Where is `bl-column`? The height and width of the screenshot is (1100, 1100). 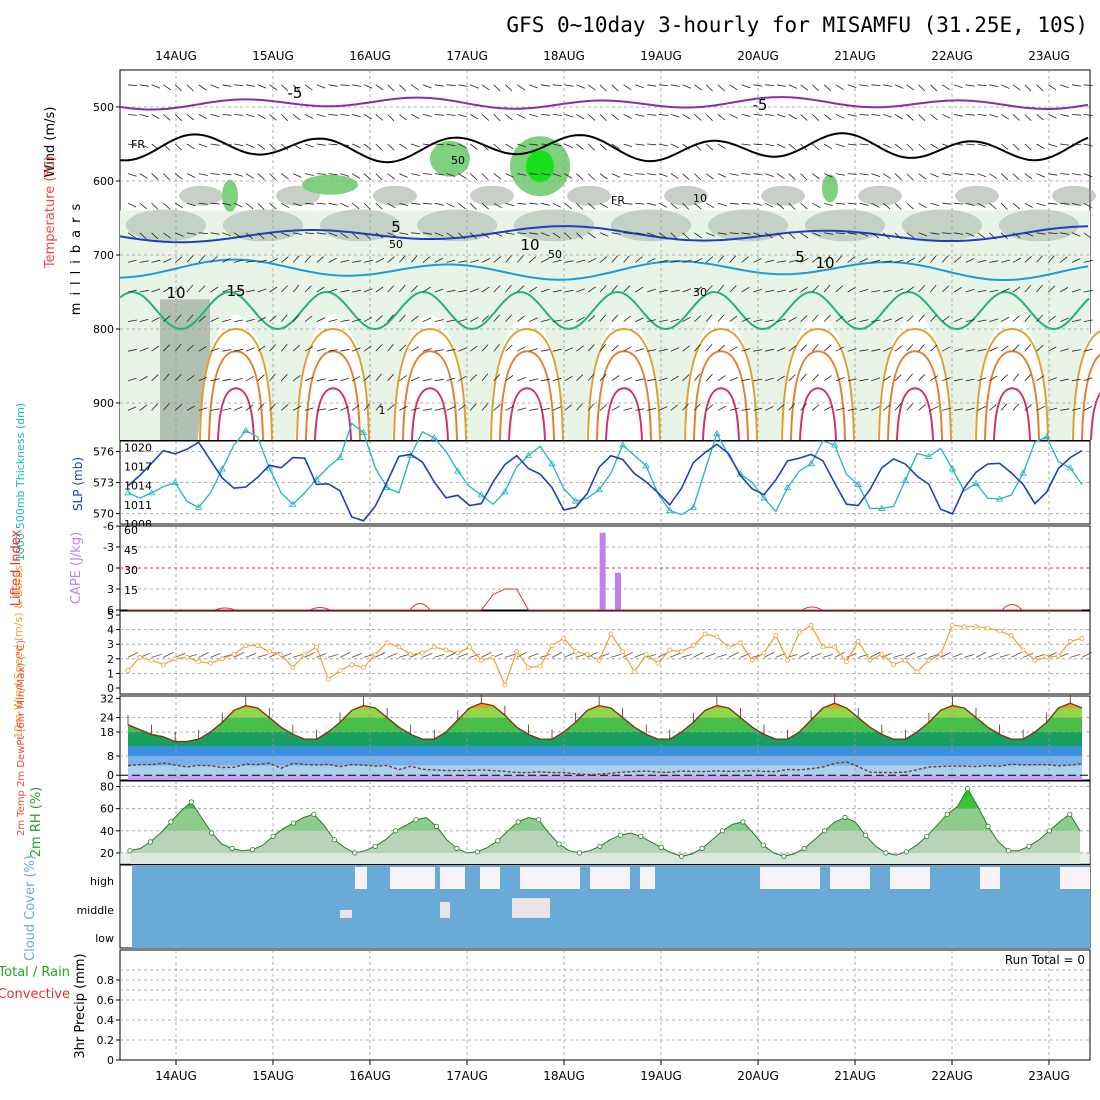
bl-column is located at coordinates (818, 377).